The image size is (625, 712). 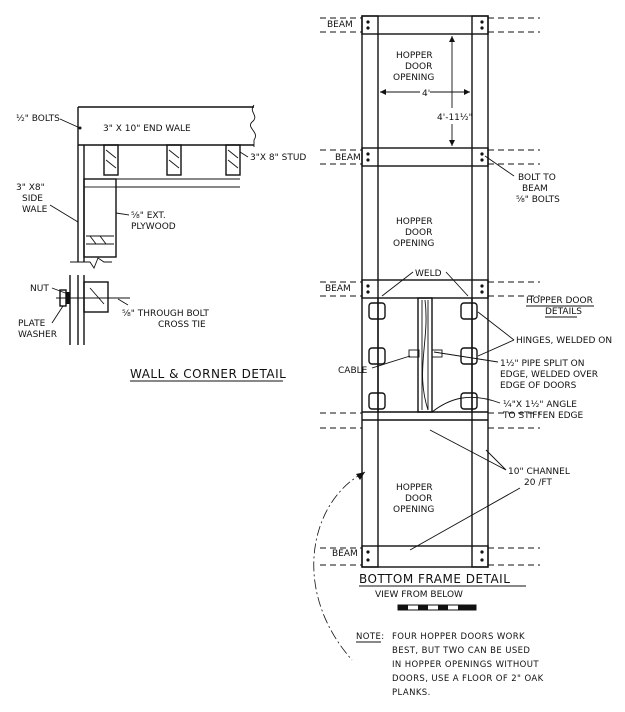 I want to click on hopper-opening-3: HOPPER DOOR OPENING, so click(x=413, y=499).